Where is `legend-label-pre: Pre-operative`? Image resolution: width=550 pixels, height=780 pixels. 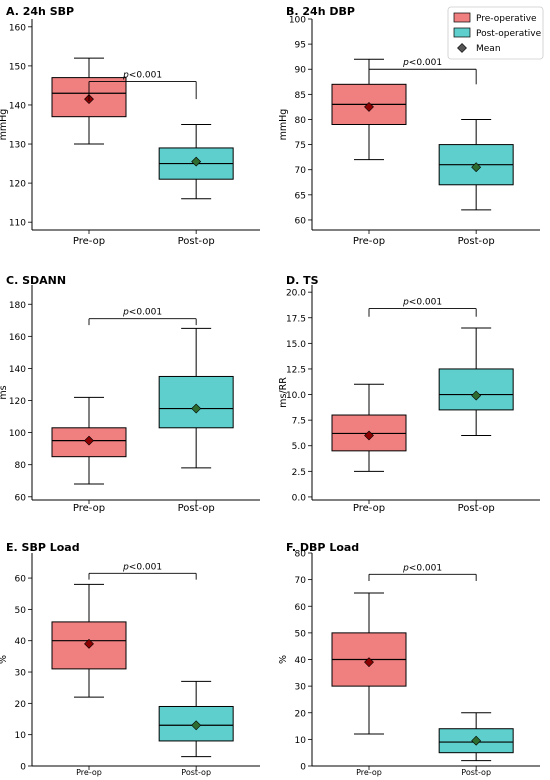 legend-label-pre: Pre-operative is located at coordinates (506, 19).